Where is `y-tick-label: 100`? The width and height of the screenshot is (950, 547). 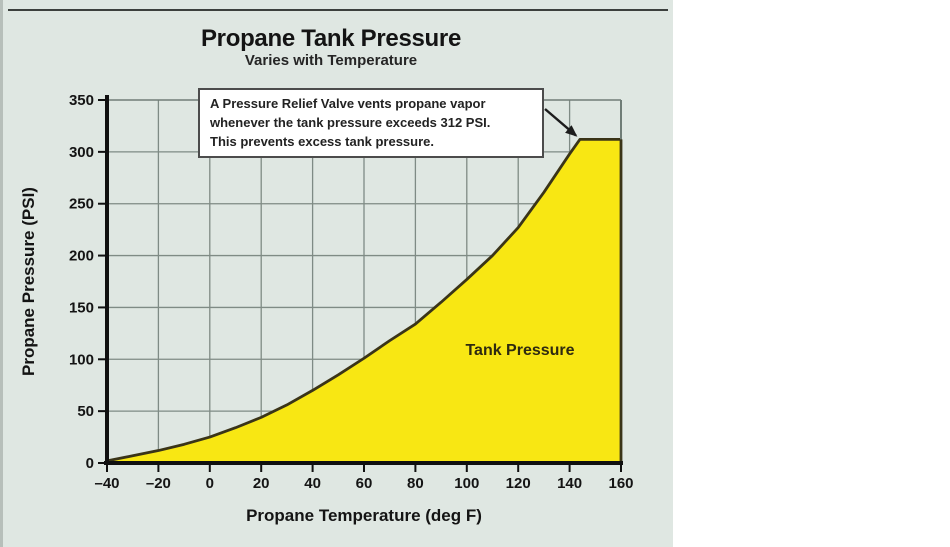
y-tick-label: 100 is located at coordinates (81, 359).